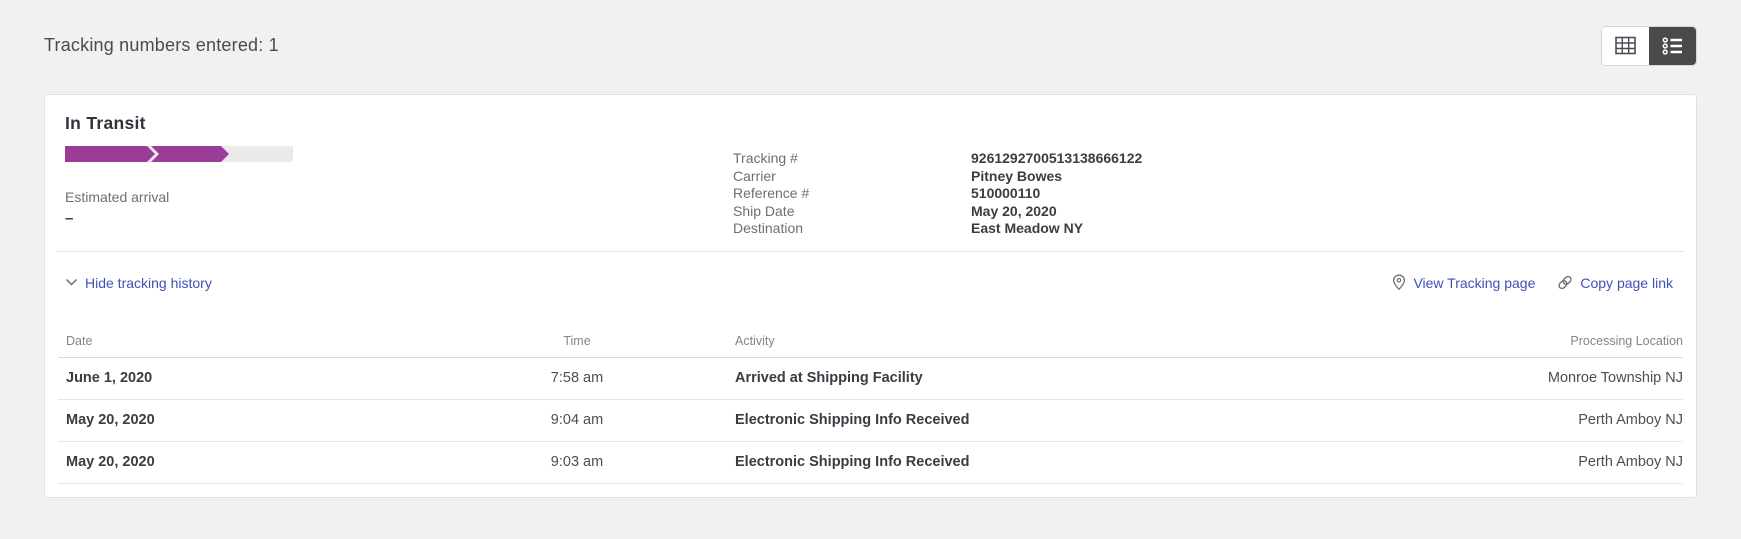  Describe the element at coordinates (161, 45) in the screenshot. I see `page-title: Tracking numbers entered: 1` at that location.